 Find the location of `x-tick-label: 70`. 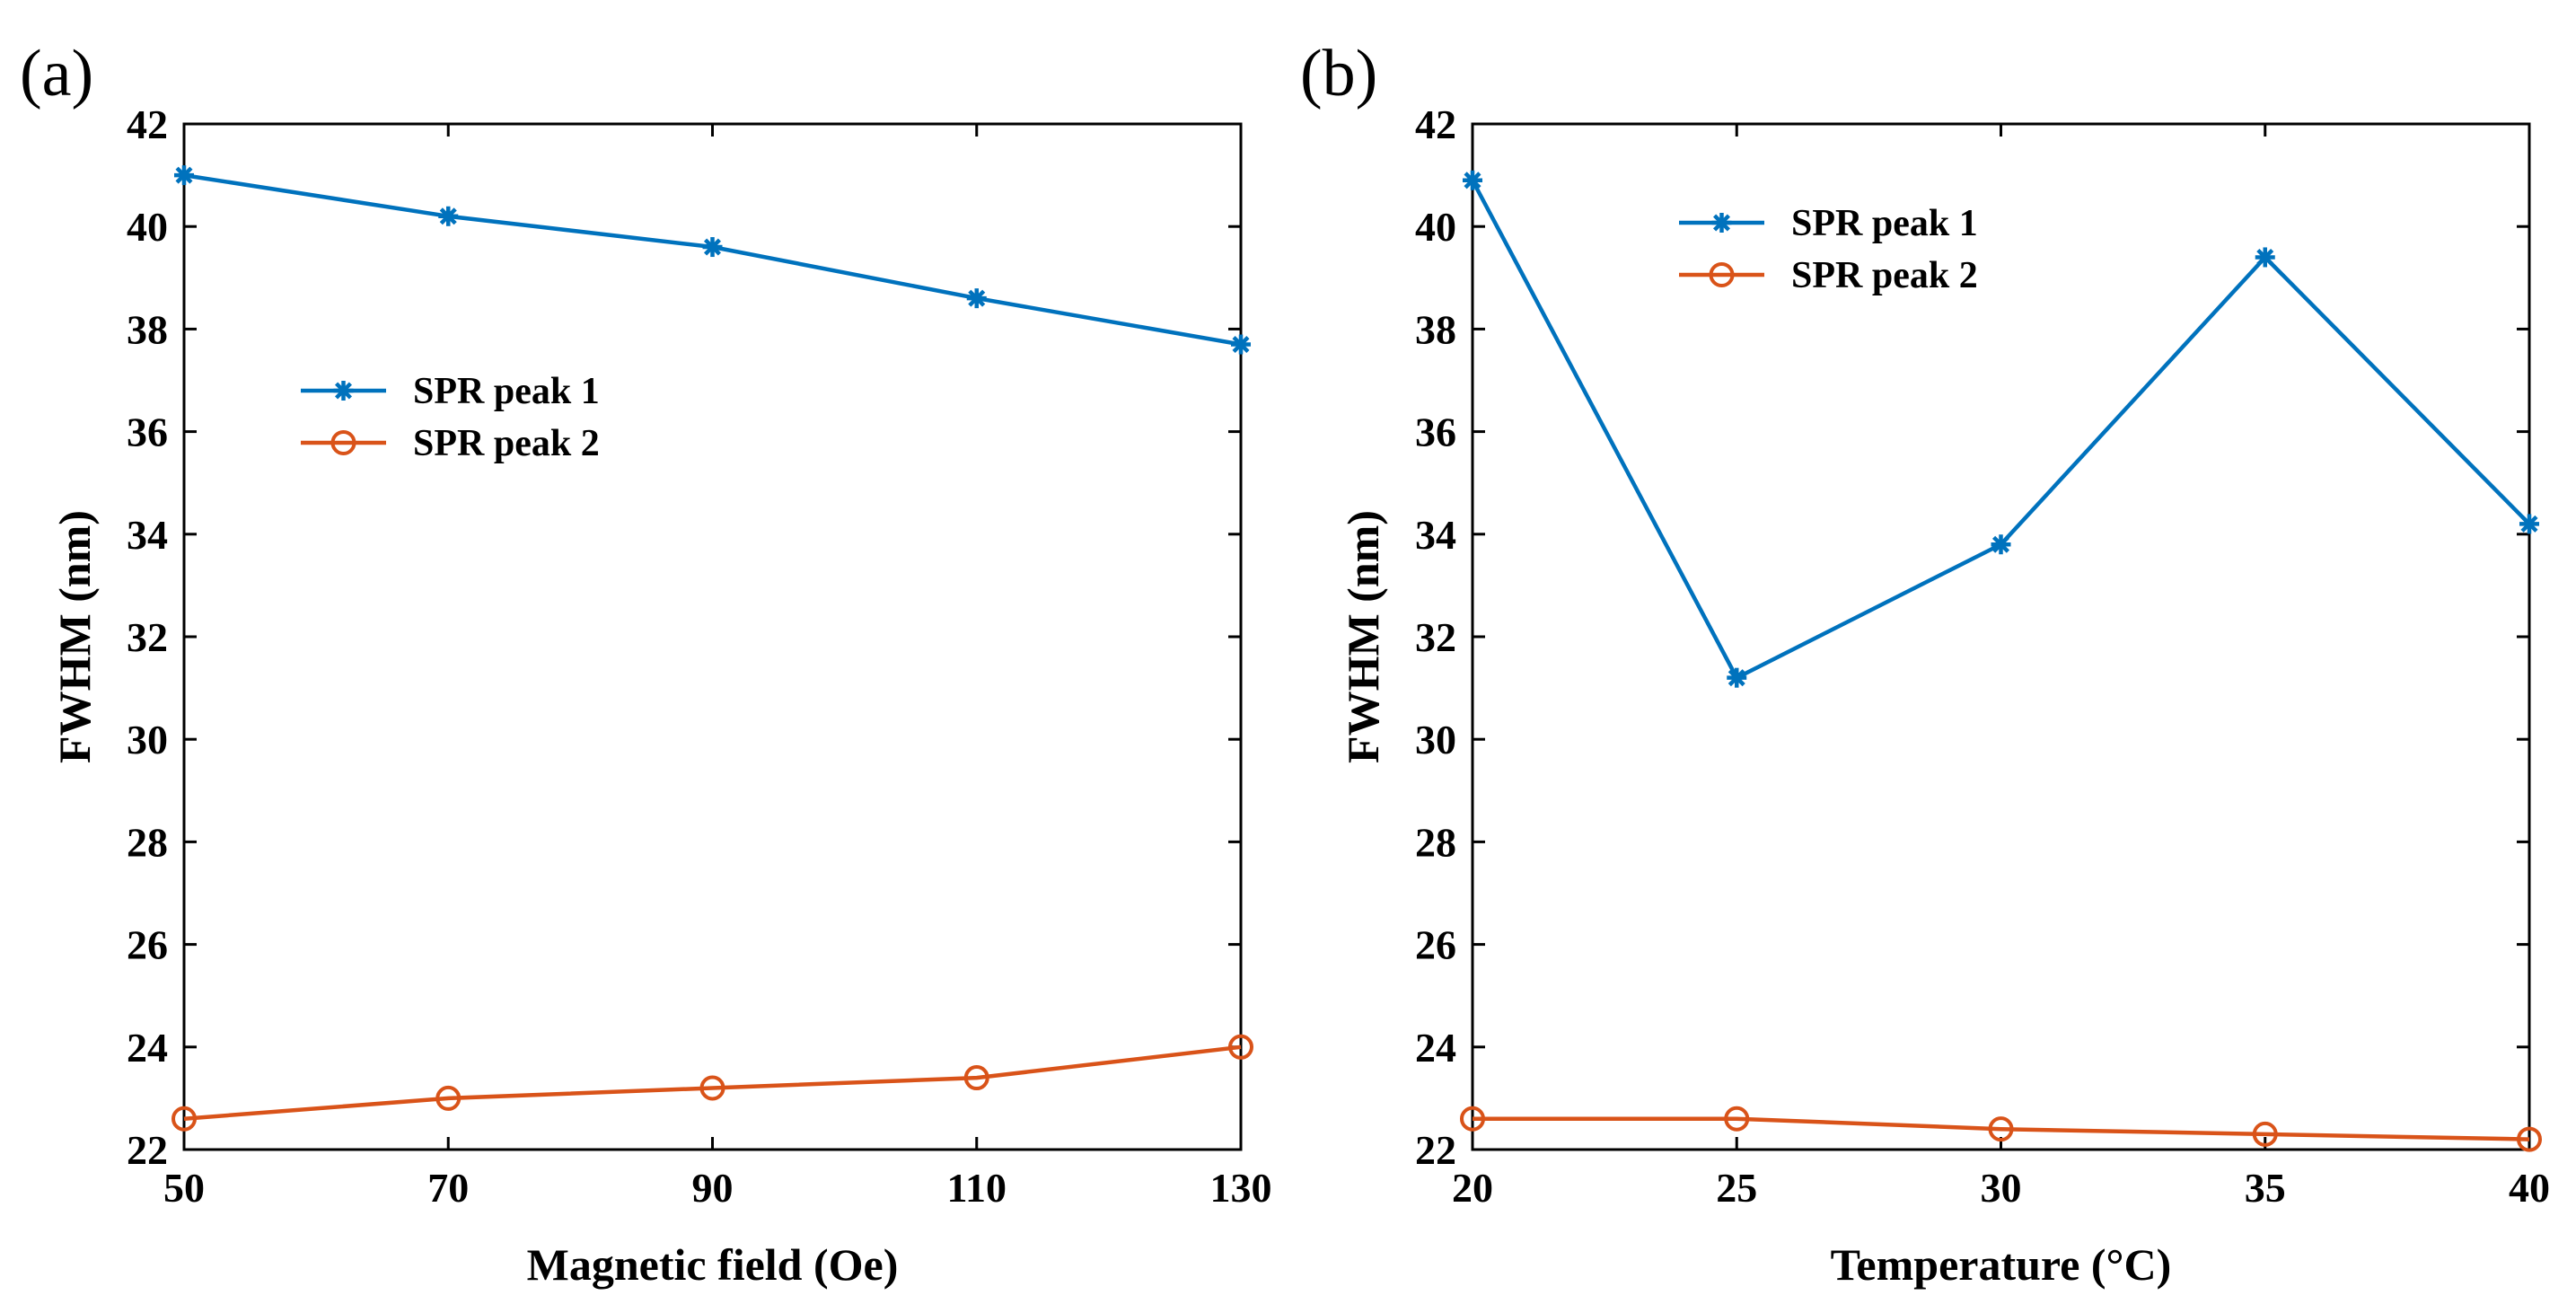

x-tick-label: 70 is located at coordinates (448, 1188).